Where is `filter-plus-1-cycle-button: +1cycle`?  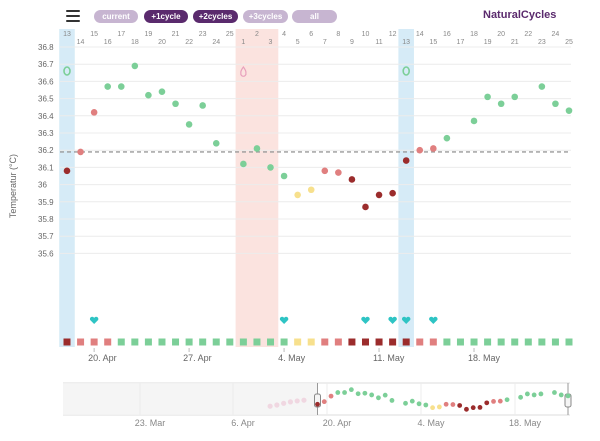
filter-plus-1-cycle-button: +1cycle is located at coordinates (166, 16).